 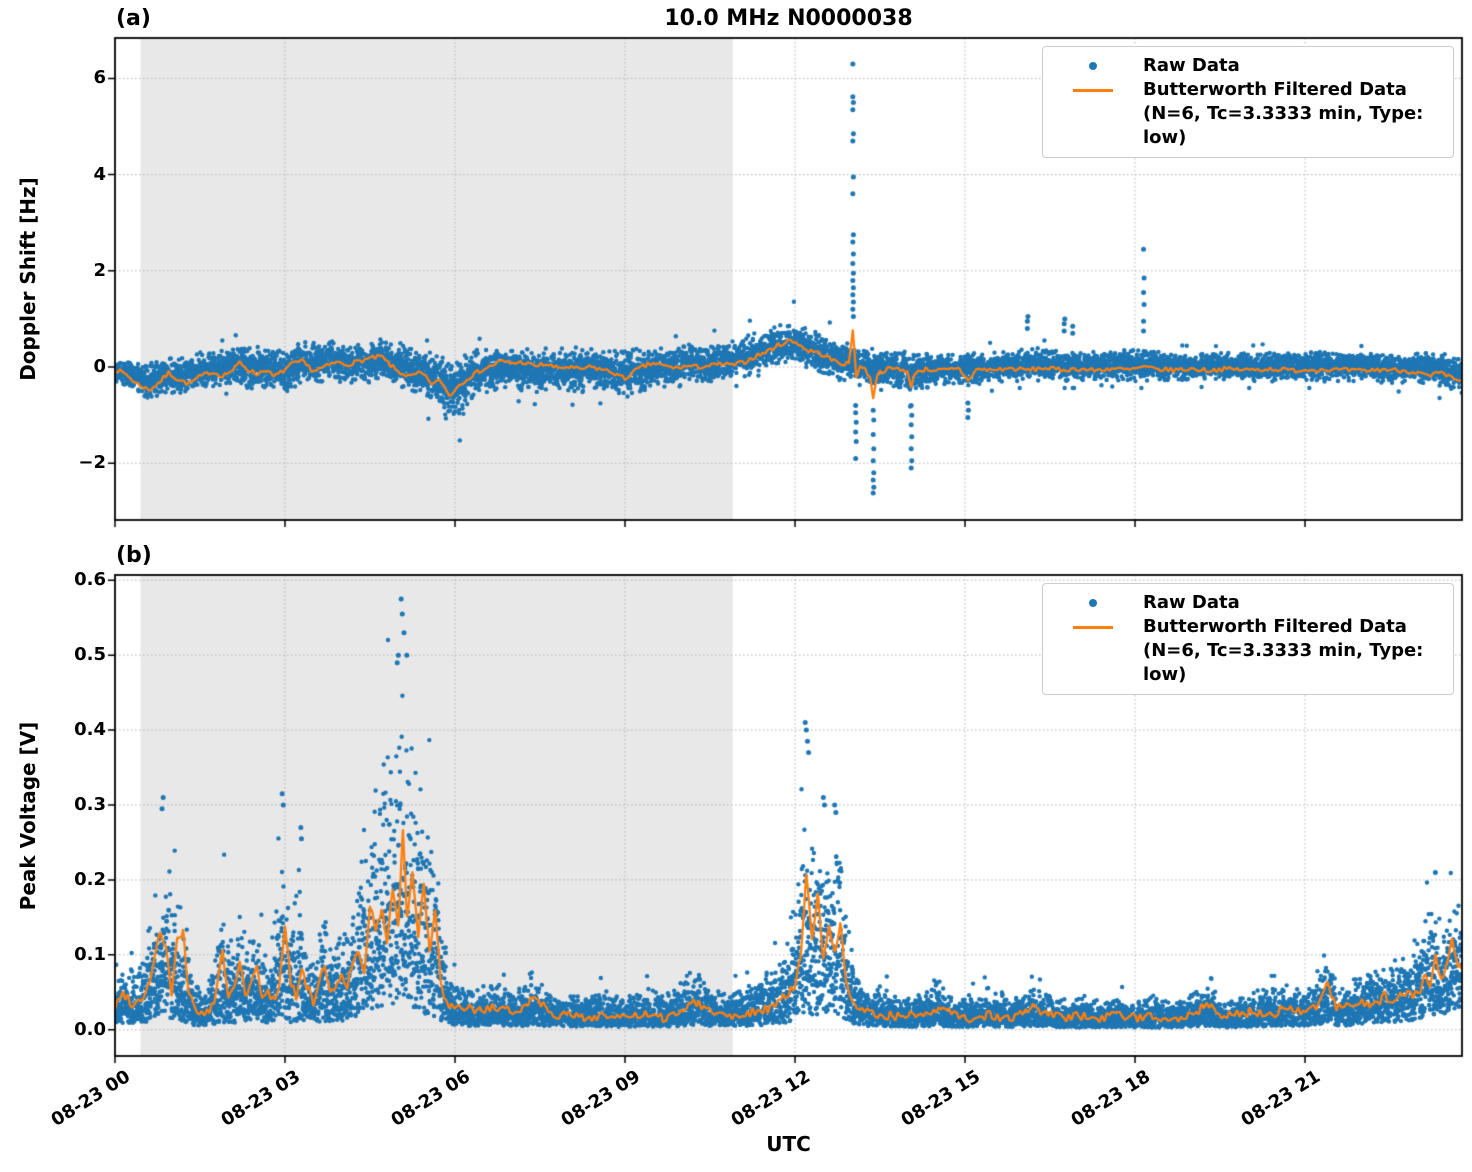 What do you see at coordinates (90, 655) in the screenshot?
I see `y-tick-label: 0.5` at bounding box center [90, 655].